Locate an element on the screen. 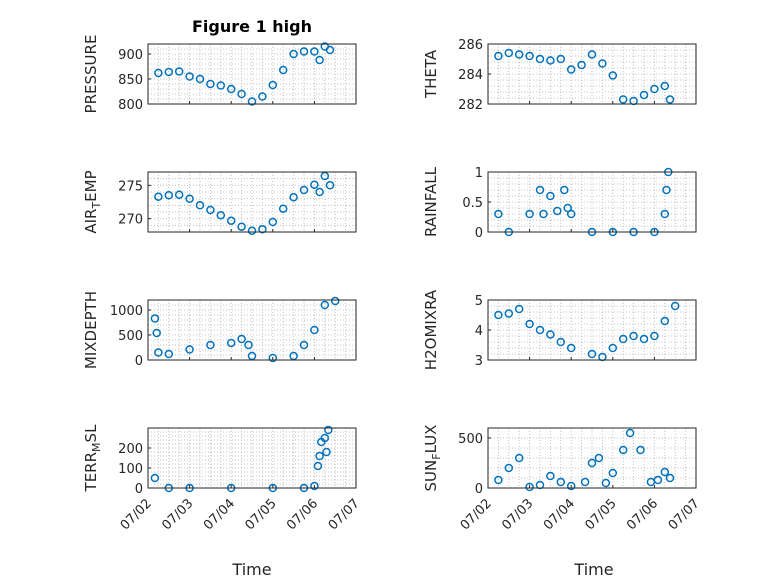  y-tick-label: 275 is located at coordinates (130, 186).